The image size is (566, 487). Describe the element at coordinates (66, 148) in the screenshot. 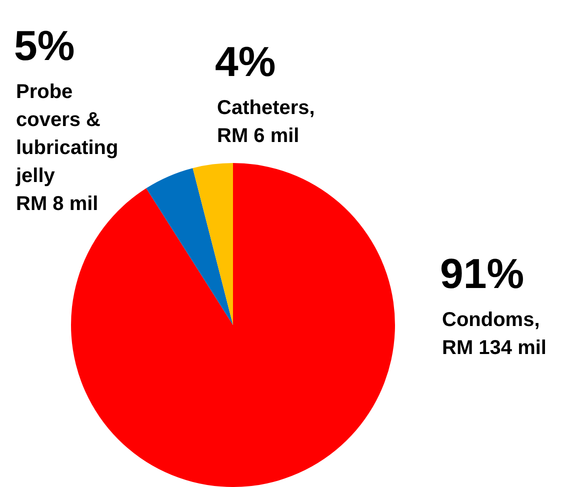

I see `slice-label: Probe covers & lubricating jelly RM 8 mil` at that location.